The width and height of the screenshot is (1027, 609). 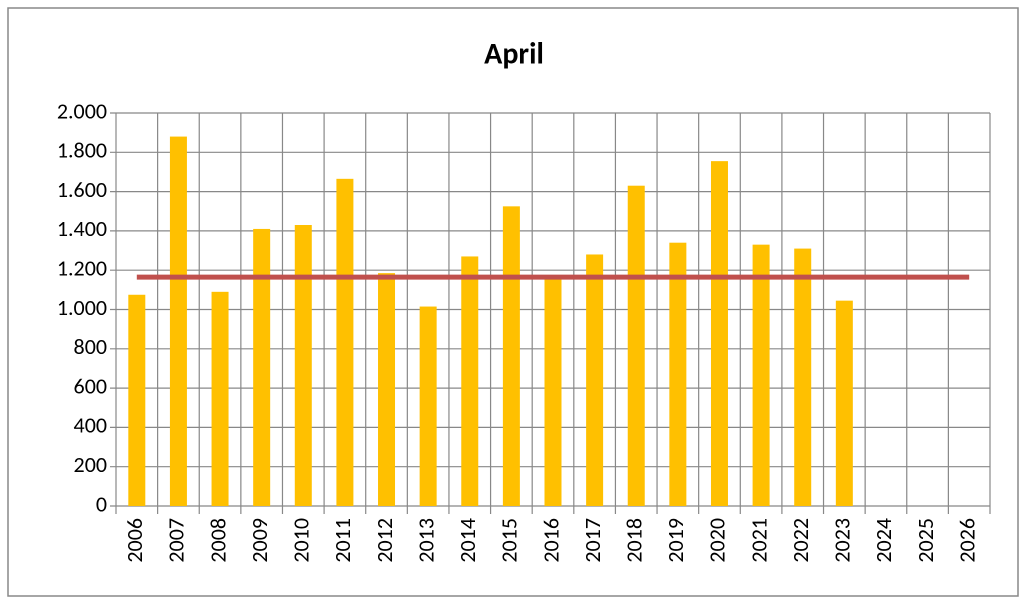 What do you see at coordinates (842, 540) in the screenshot?
I see `x-tick-label: 2023` at bounding box center [842, 540].